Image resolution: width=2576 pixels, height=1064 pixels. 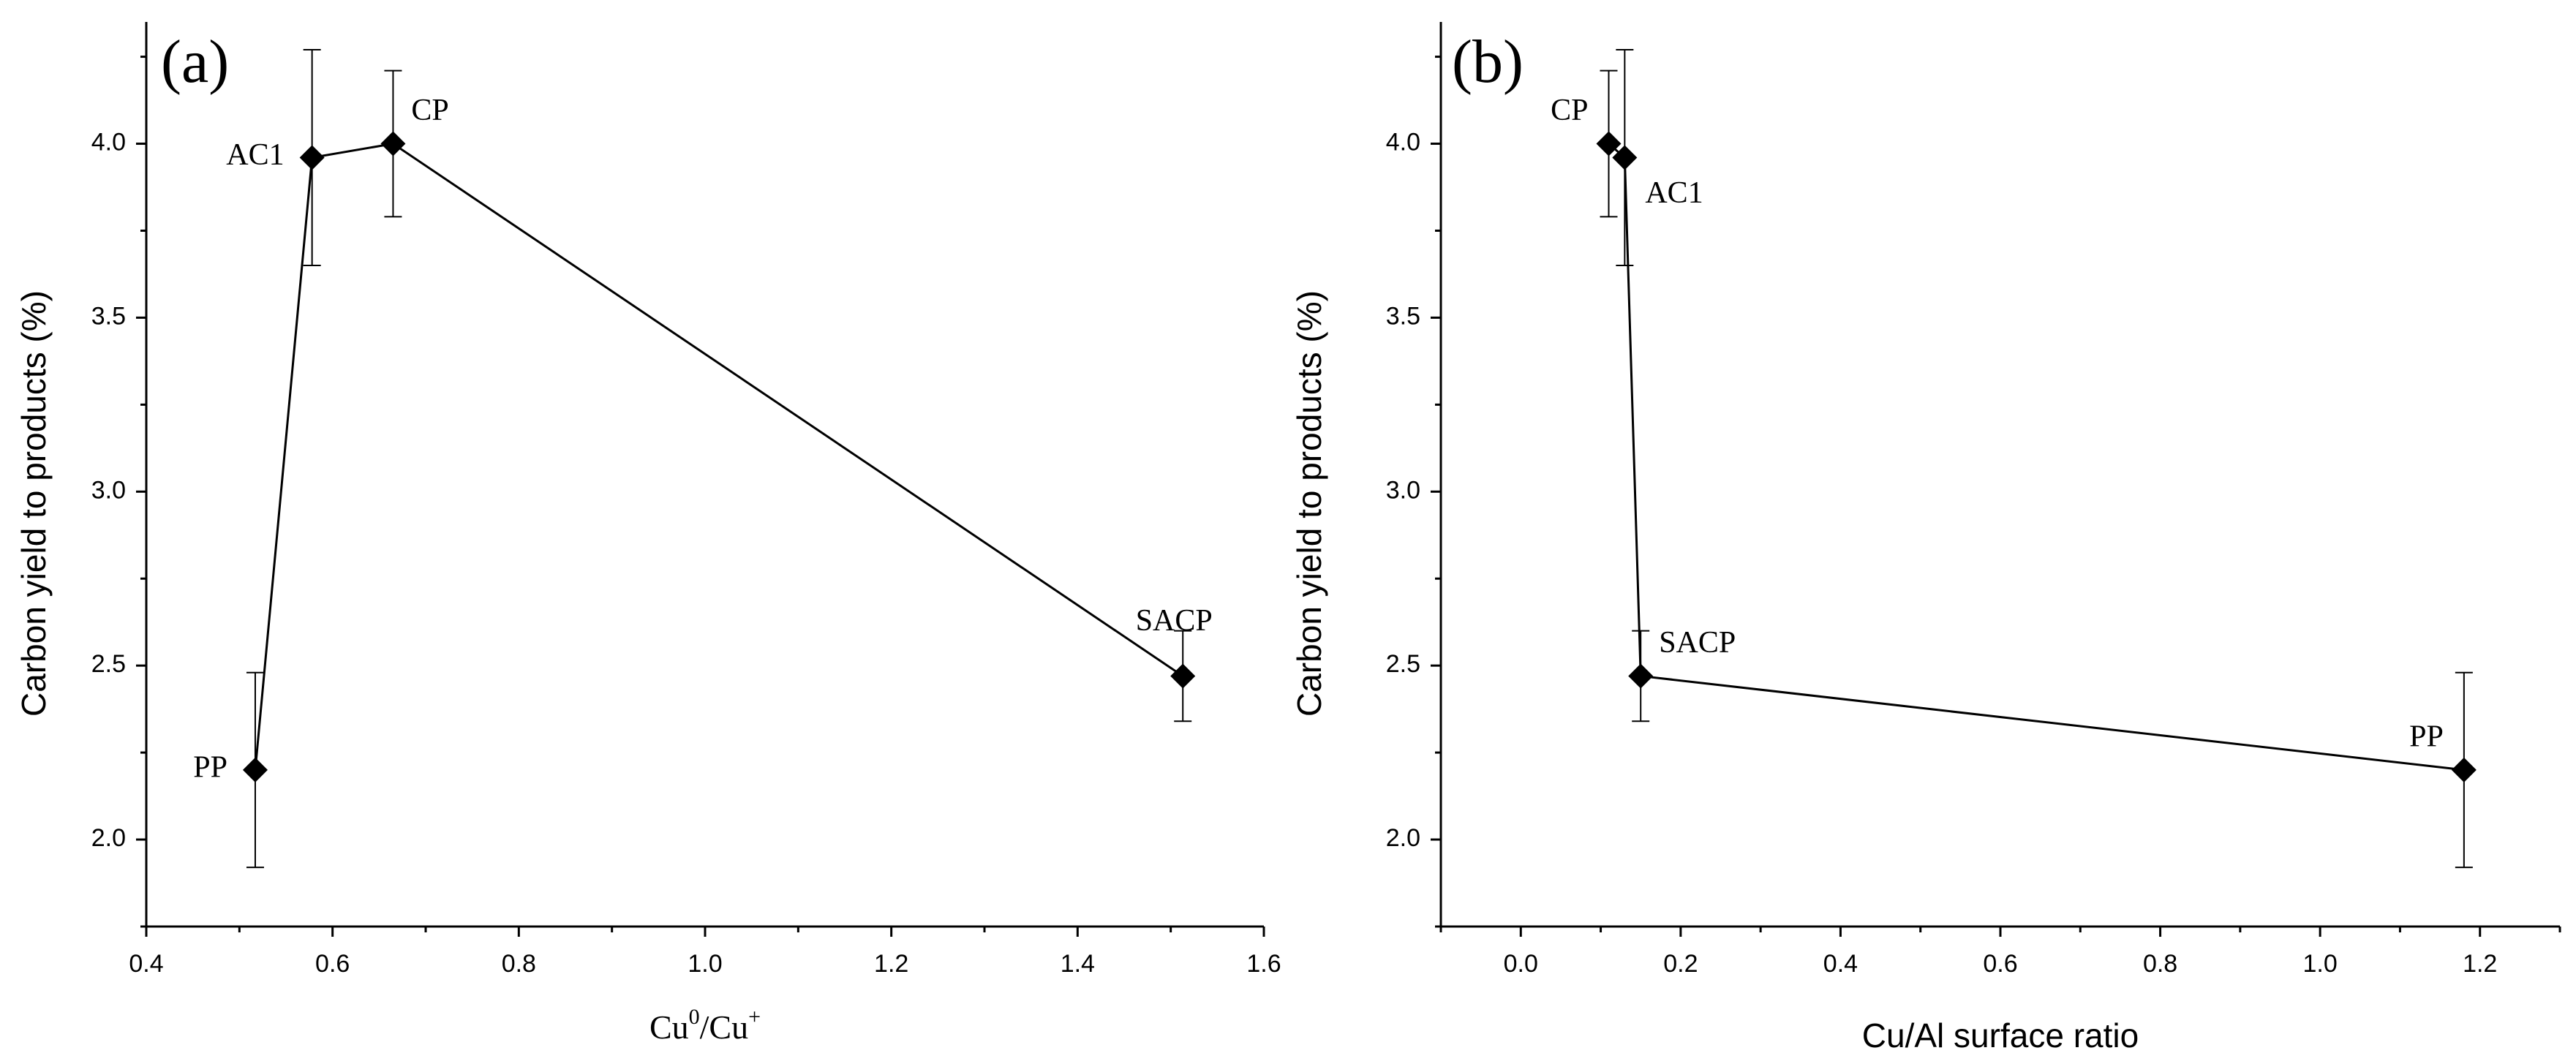 What do you see at coordinates (1488, 62) in the screenshot?
I see `panel-label: (b)` at bounding box center [1488, 62].